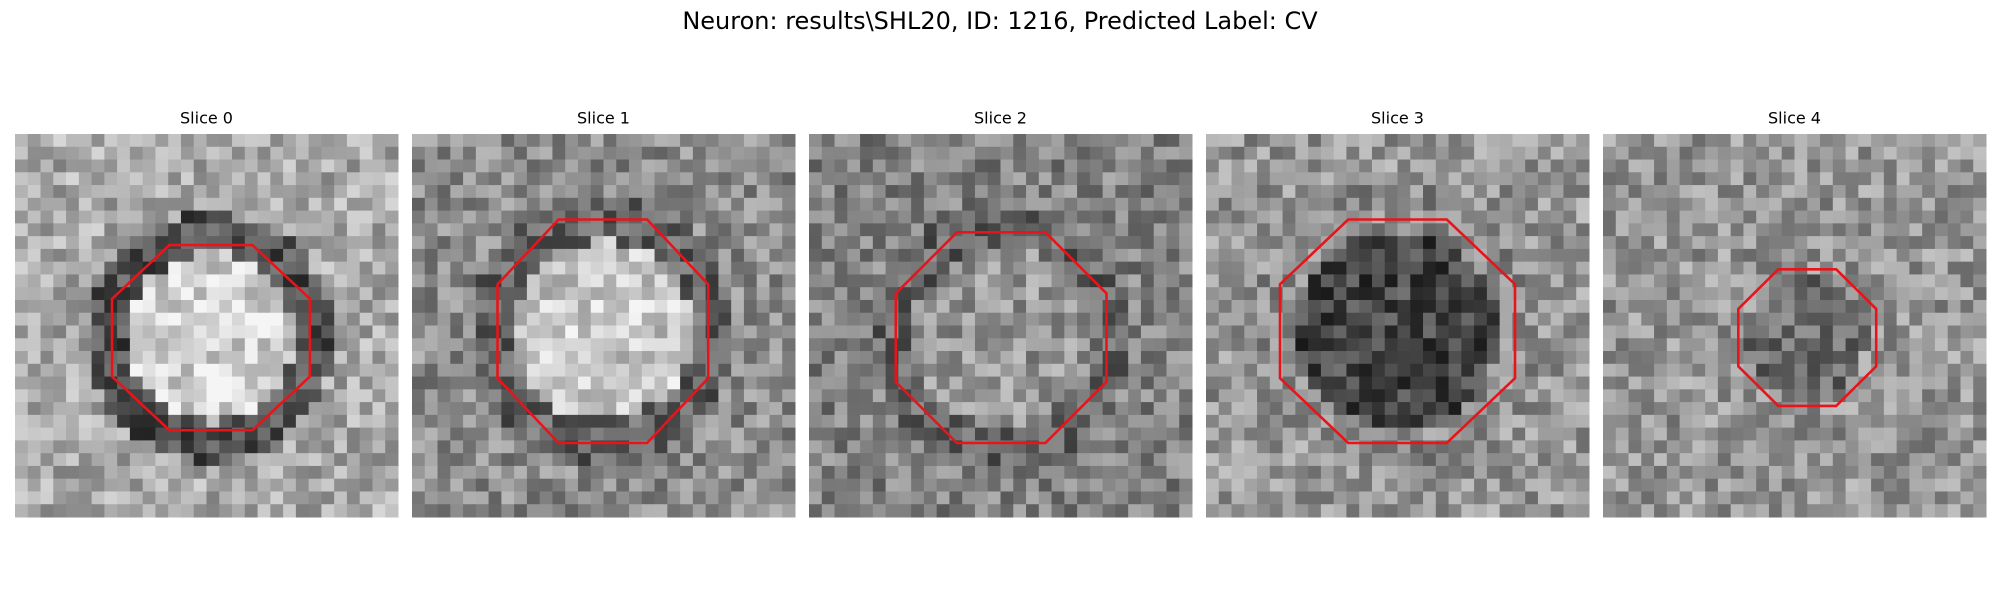 This screenshot has height=600, width=2000. I want to click on contour, so click(603, 331).